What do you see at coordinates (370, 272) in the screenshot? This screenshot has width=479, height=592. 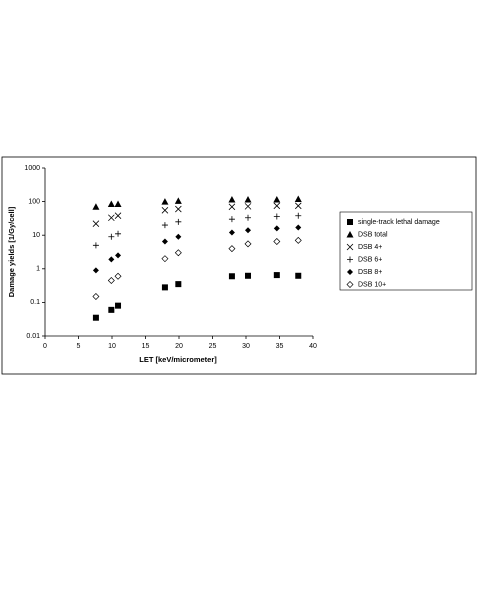 I see `legend-label: DSB 8+` at bounding box center [370, 272].